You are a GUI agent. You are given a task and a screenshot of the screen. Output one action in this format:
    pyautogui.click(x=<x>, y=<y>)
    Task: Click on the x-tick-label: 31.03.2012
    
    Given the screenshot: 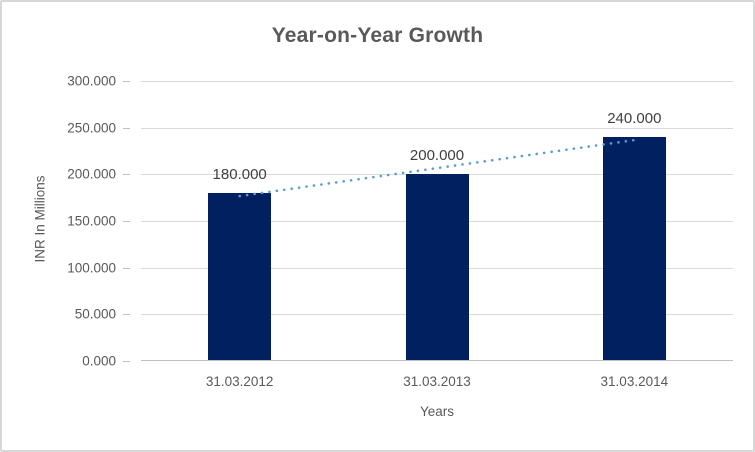 What is the action you would take?
    pyautogui.click(x=239, y=381)
    